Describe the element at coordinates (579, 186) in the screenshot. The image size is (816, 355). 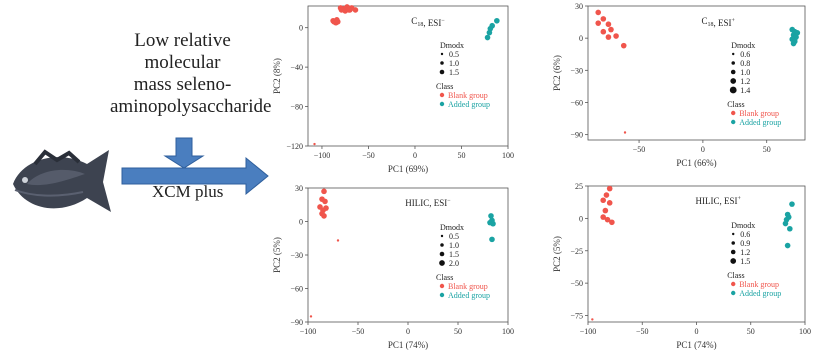
I see `y-tick-label: 25` at that location.